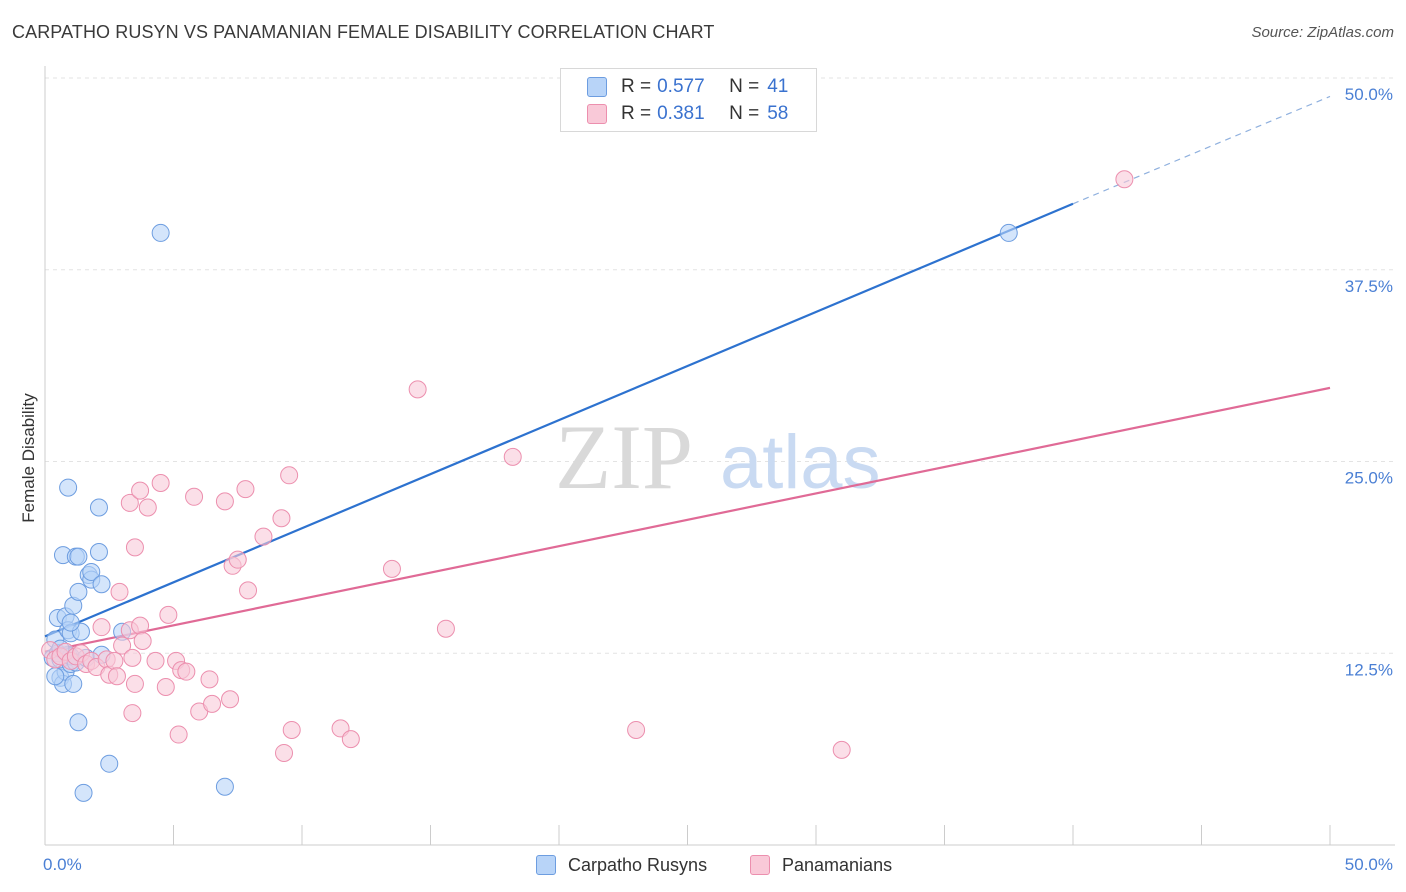 The image size is (1406, 892). Describe the element at coordinates (638, 864) in the screenshot. I see `legend-label: Carpatho Rusyns` at that location.